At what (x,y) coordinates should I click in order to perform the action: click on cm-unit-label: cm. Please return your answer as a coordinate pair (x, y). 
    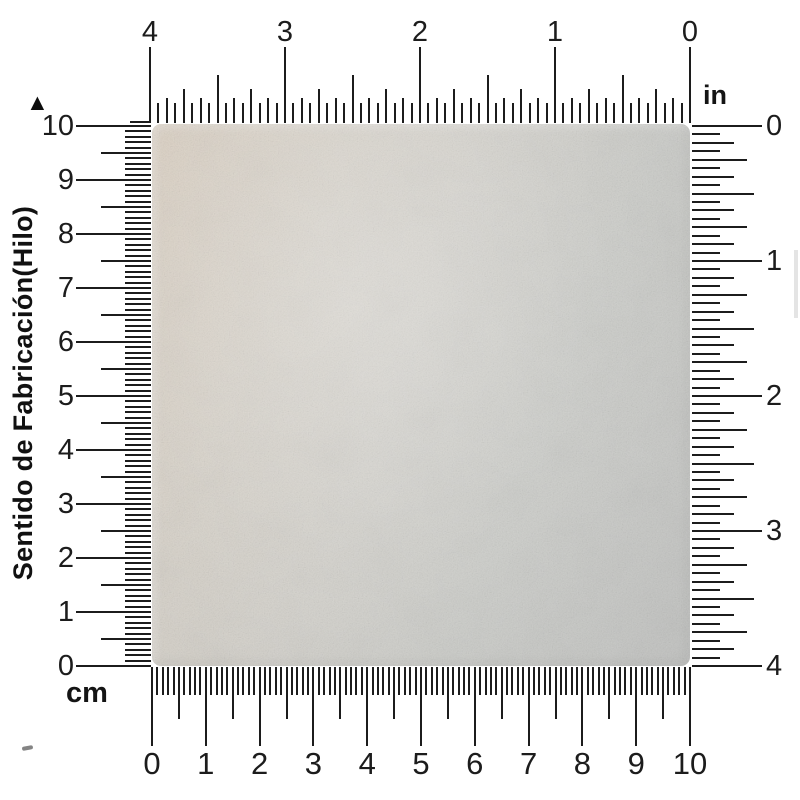
    Looking at the image, I should click on (87, 693).